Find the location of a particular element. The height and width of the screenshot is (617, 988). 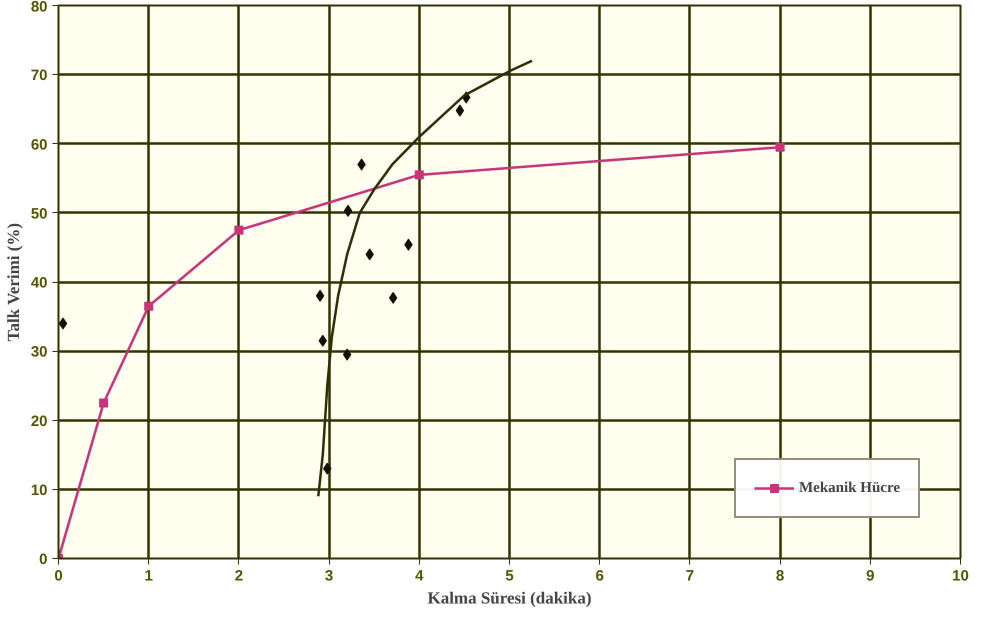

x-tick-label: 5 is located at coordinates (509, 576).